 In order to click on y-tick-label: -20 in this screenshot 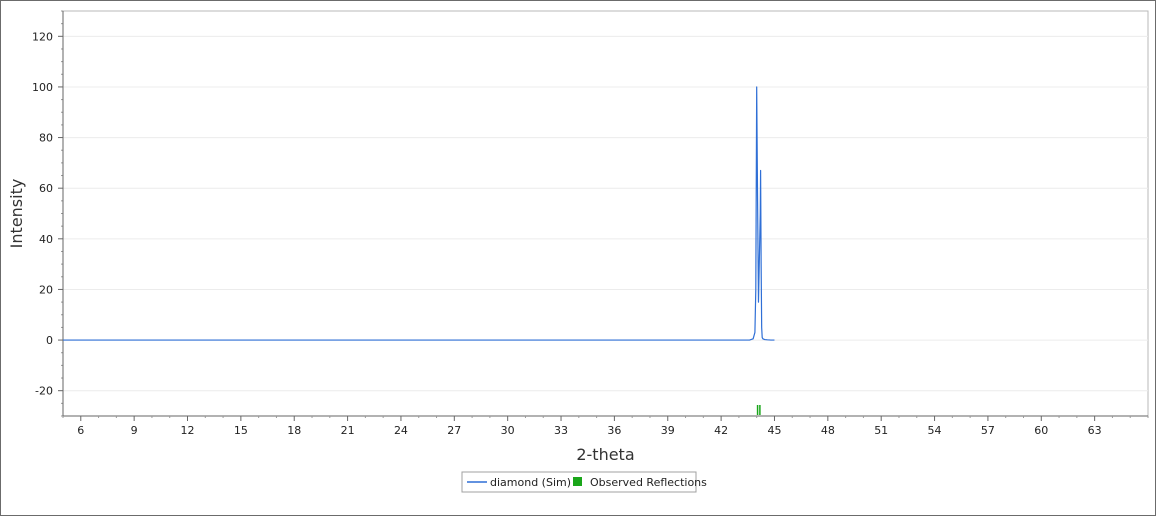, I will do `click(44, 391)`.